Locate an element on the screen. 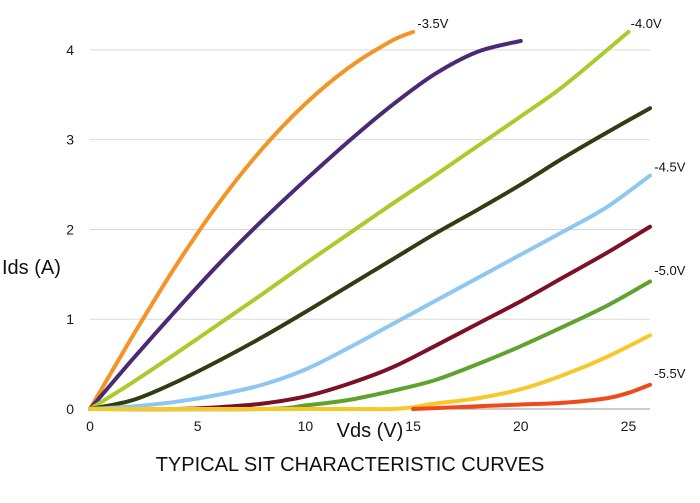 This screenshot has width=700, height=503. y-tick-labels: 0 1 2 3 4 is located at coordinates (70, 229).